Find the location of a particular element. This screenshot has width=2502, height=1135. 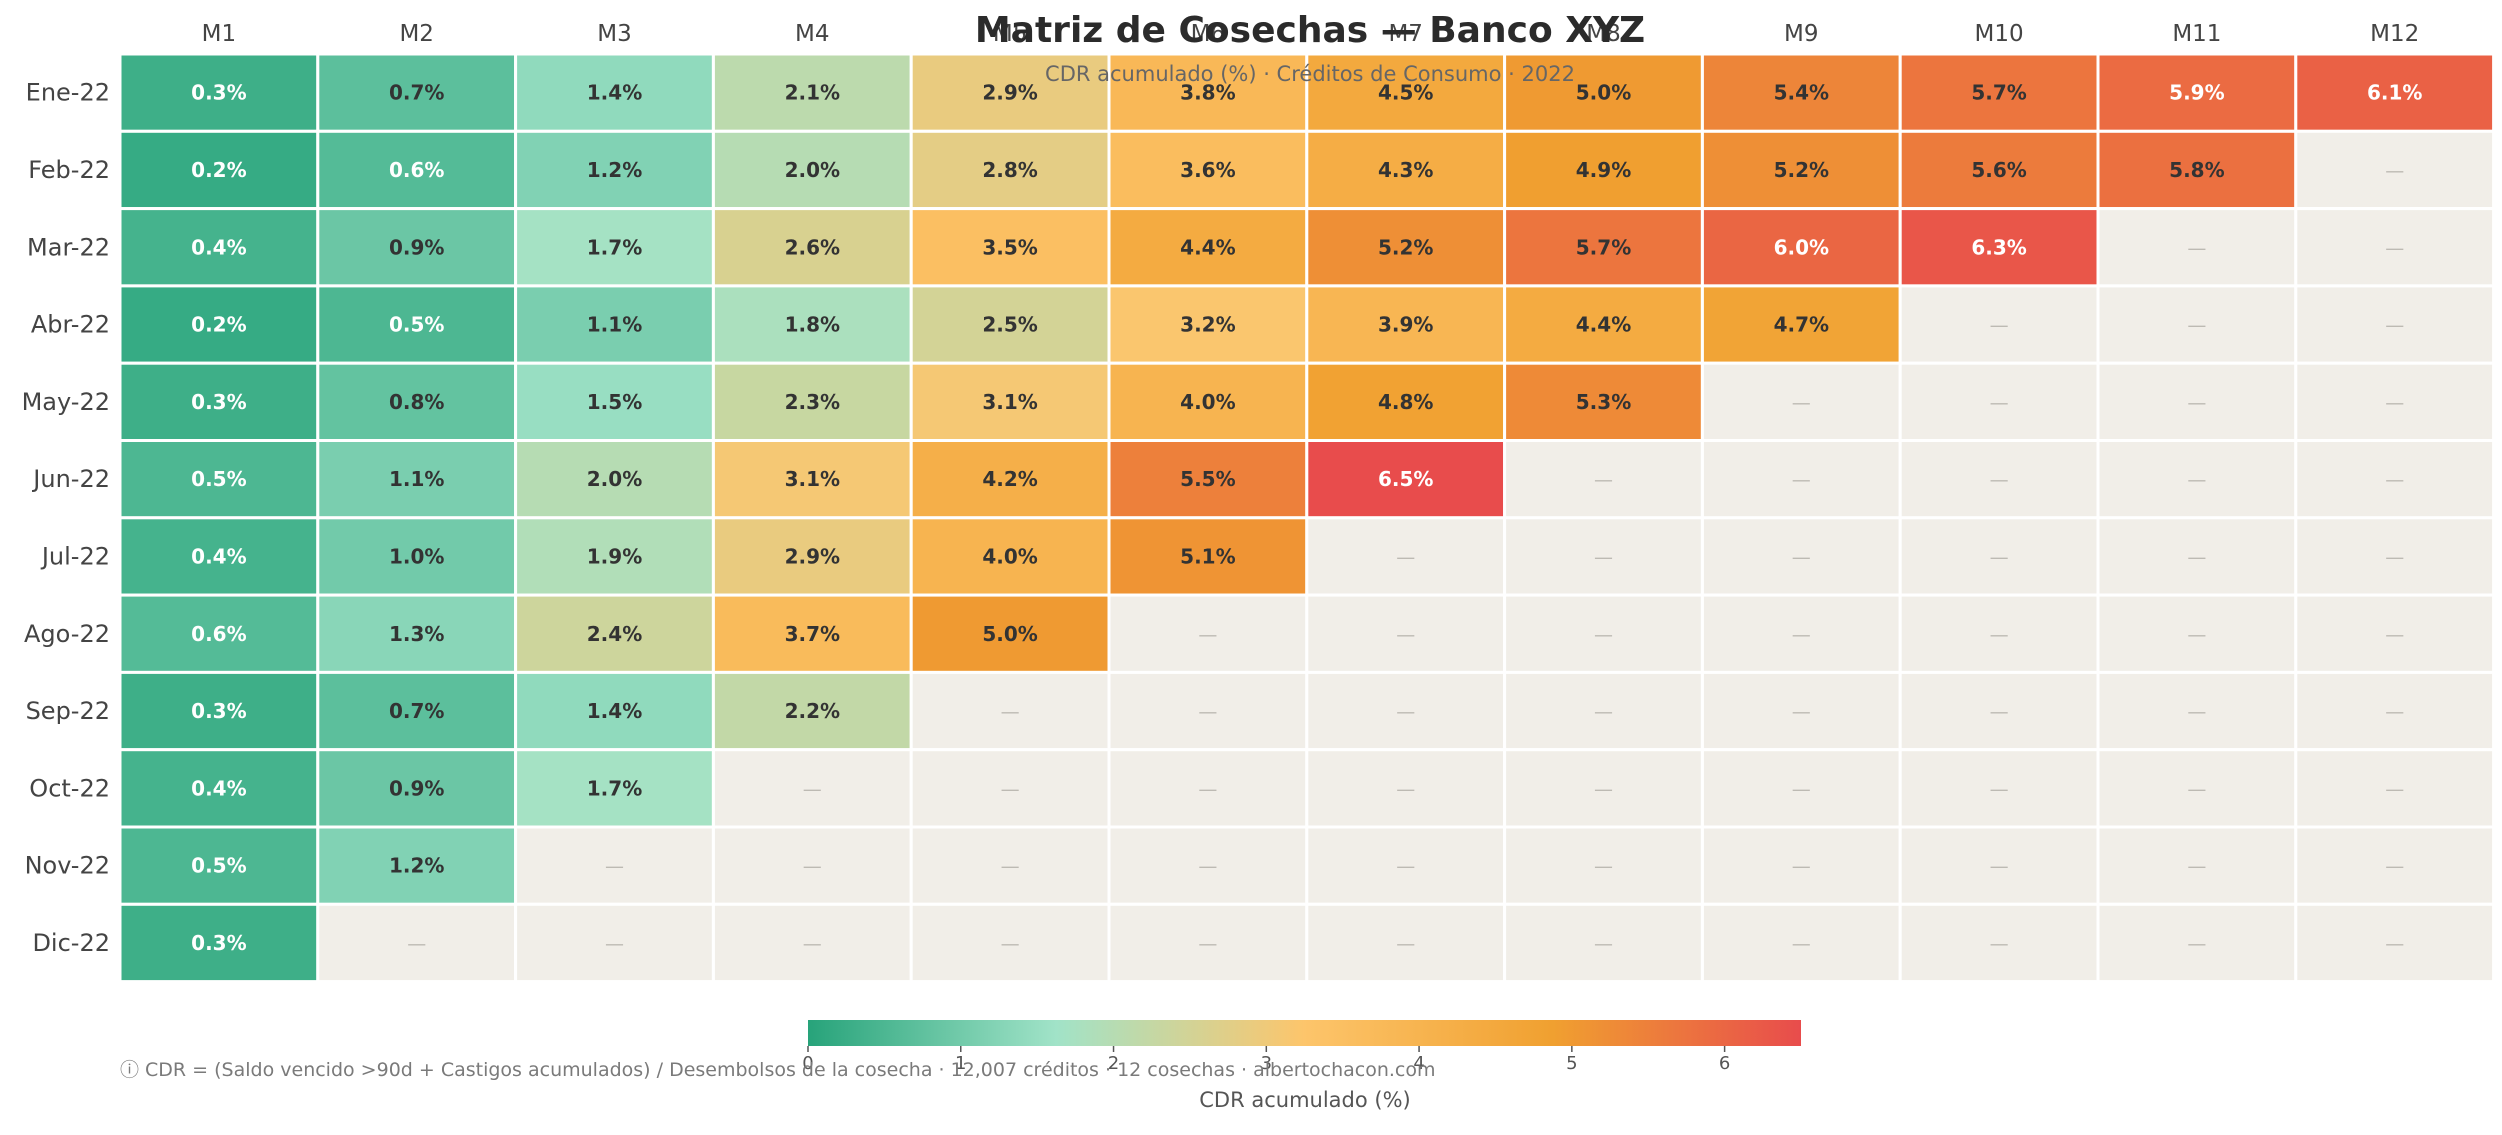

column-header: M11 is located at coordinates (2196, 34).